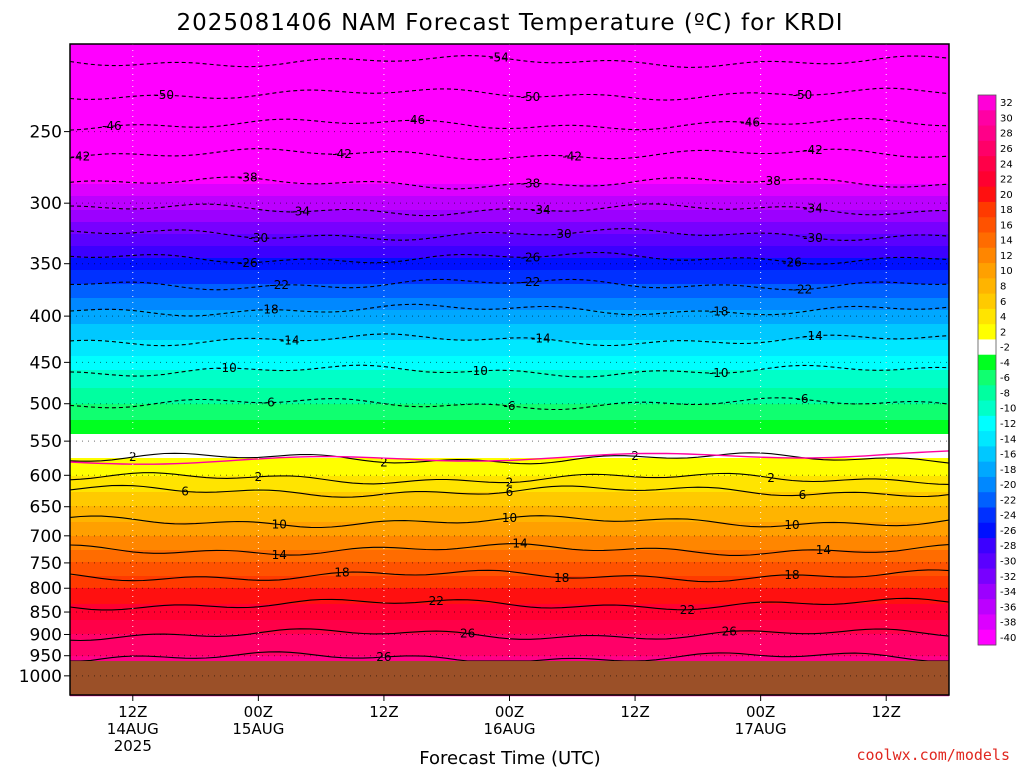  Describe the element at coordinates (1008, 577) in the screenshot. I see `colorbar-label: -32` at that location.